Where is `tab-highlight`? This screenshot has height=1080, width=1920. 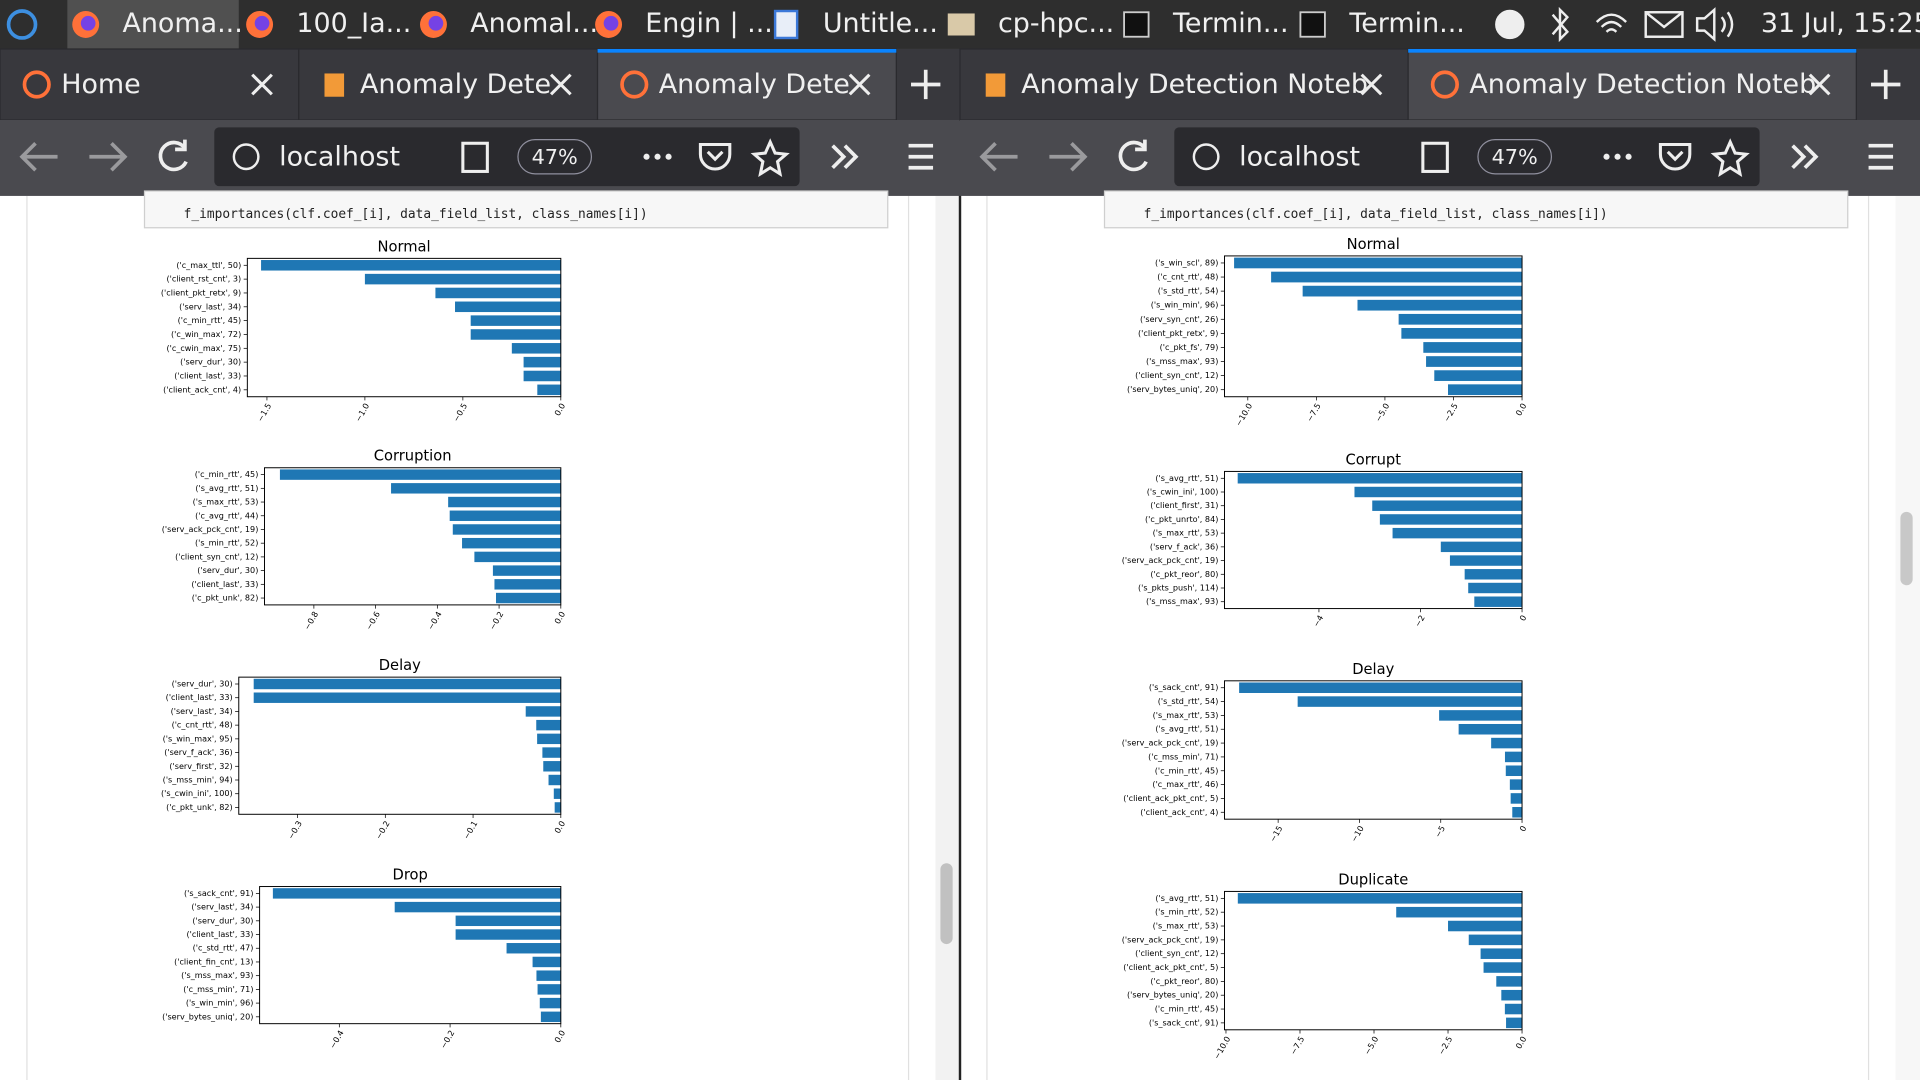
tab-highlight is located at coordinates (1632, 50).